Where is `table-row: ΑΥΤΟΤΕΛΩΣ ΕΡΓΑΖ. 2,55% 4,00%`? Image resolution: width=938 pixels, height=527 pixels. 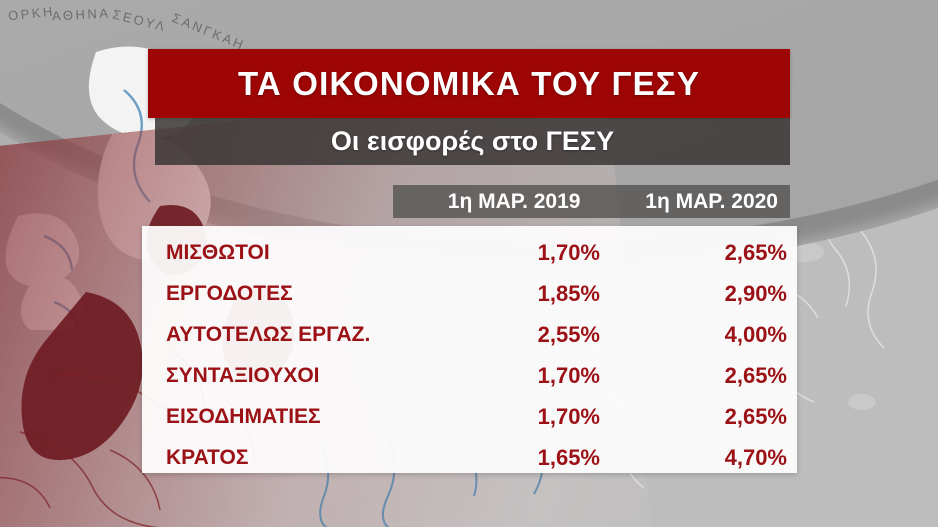
table-row: ΑΥΤΟΤΕΛΩΣ ΕΡΓΑΖ. 2,55% 4,00% is located at coordinates (469, 334).